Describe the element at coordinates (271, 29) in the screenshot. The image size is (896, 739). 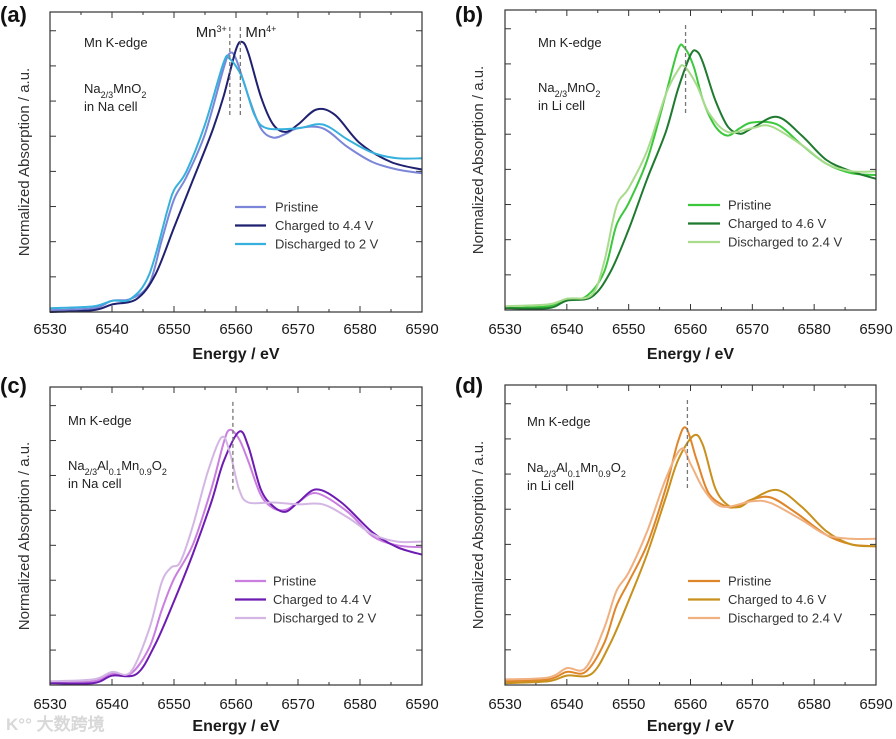
I see `oxidation-state-superscript: 4+` at that location.